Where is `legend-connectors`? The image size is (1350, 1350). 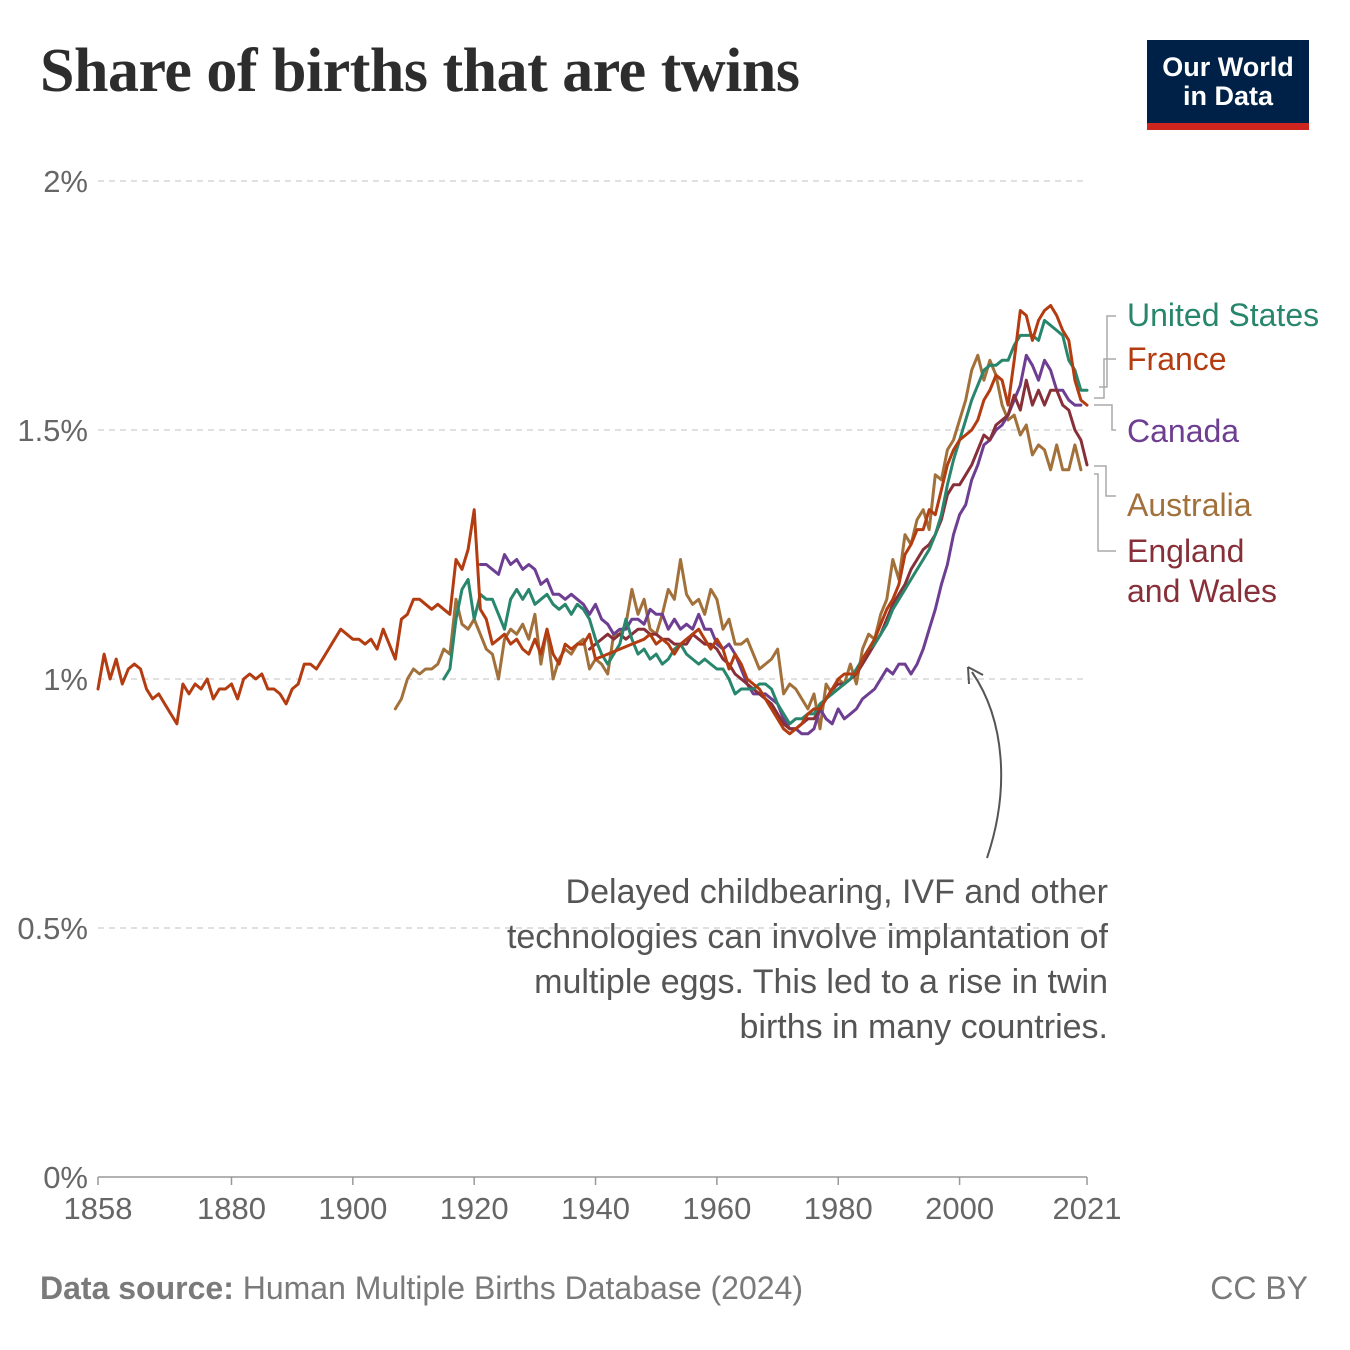
legend-connectors is located at coordinates (1105, 433).